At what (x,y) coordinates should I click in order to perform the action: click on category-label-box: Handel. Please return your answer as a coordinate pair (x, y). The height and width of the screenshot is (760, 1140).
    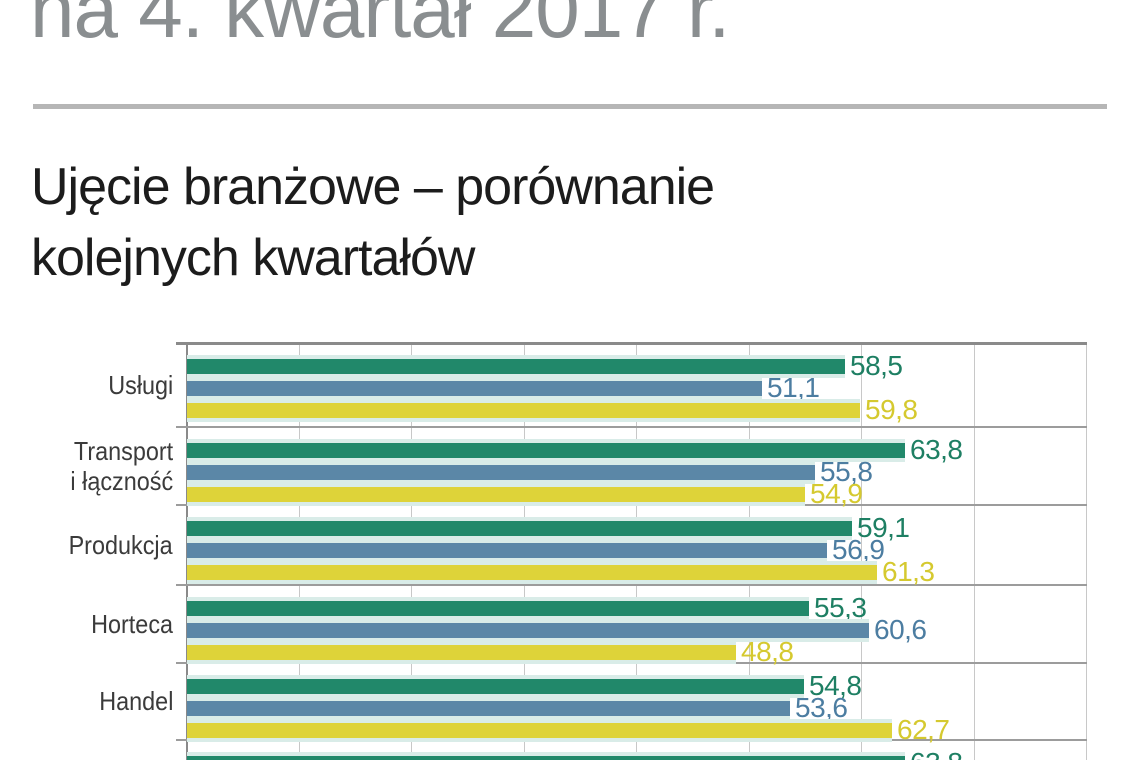
    Looking at the image, I should click on (96, 701).